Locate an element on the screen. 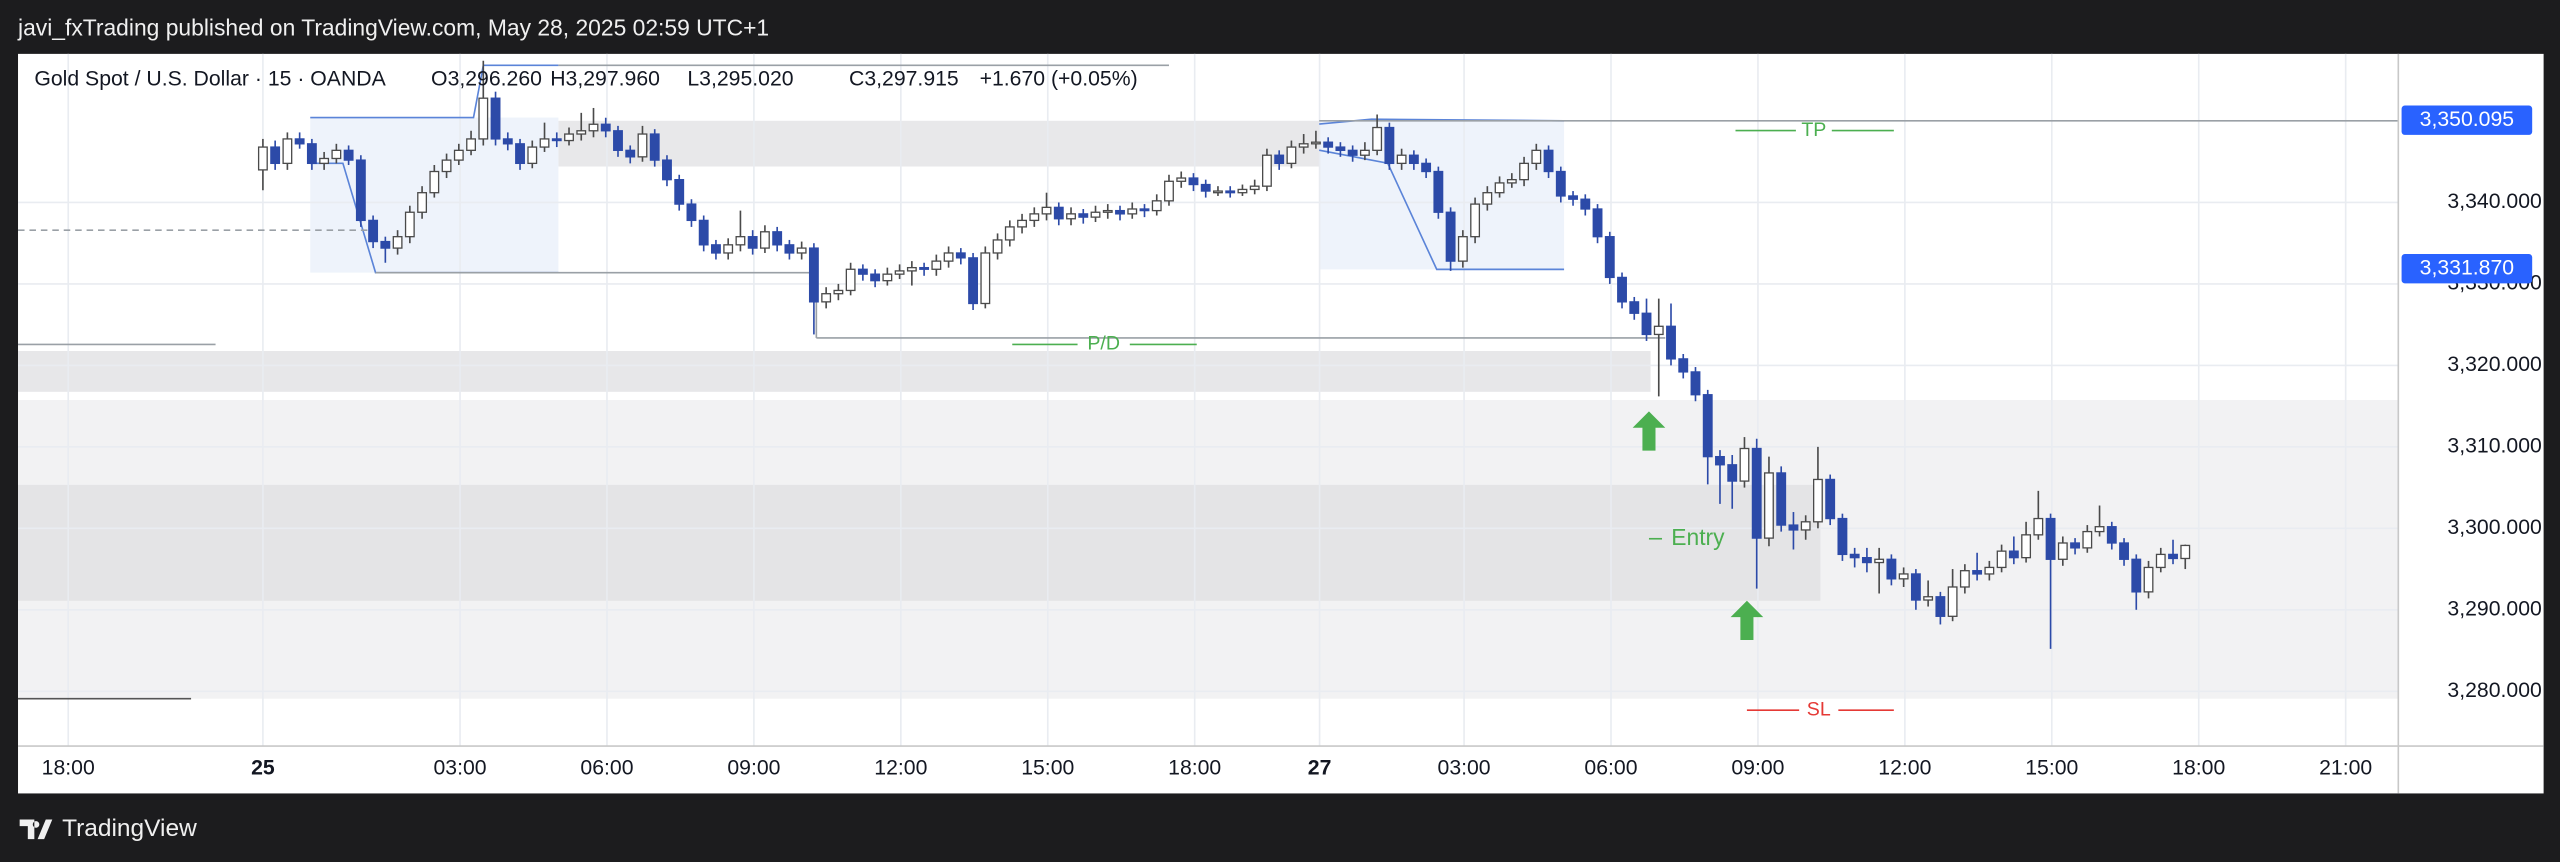 The image size is (2560, 862). price-tag is located at coordinates (2467, 269).